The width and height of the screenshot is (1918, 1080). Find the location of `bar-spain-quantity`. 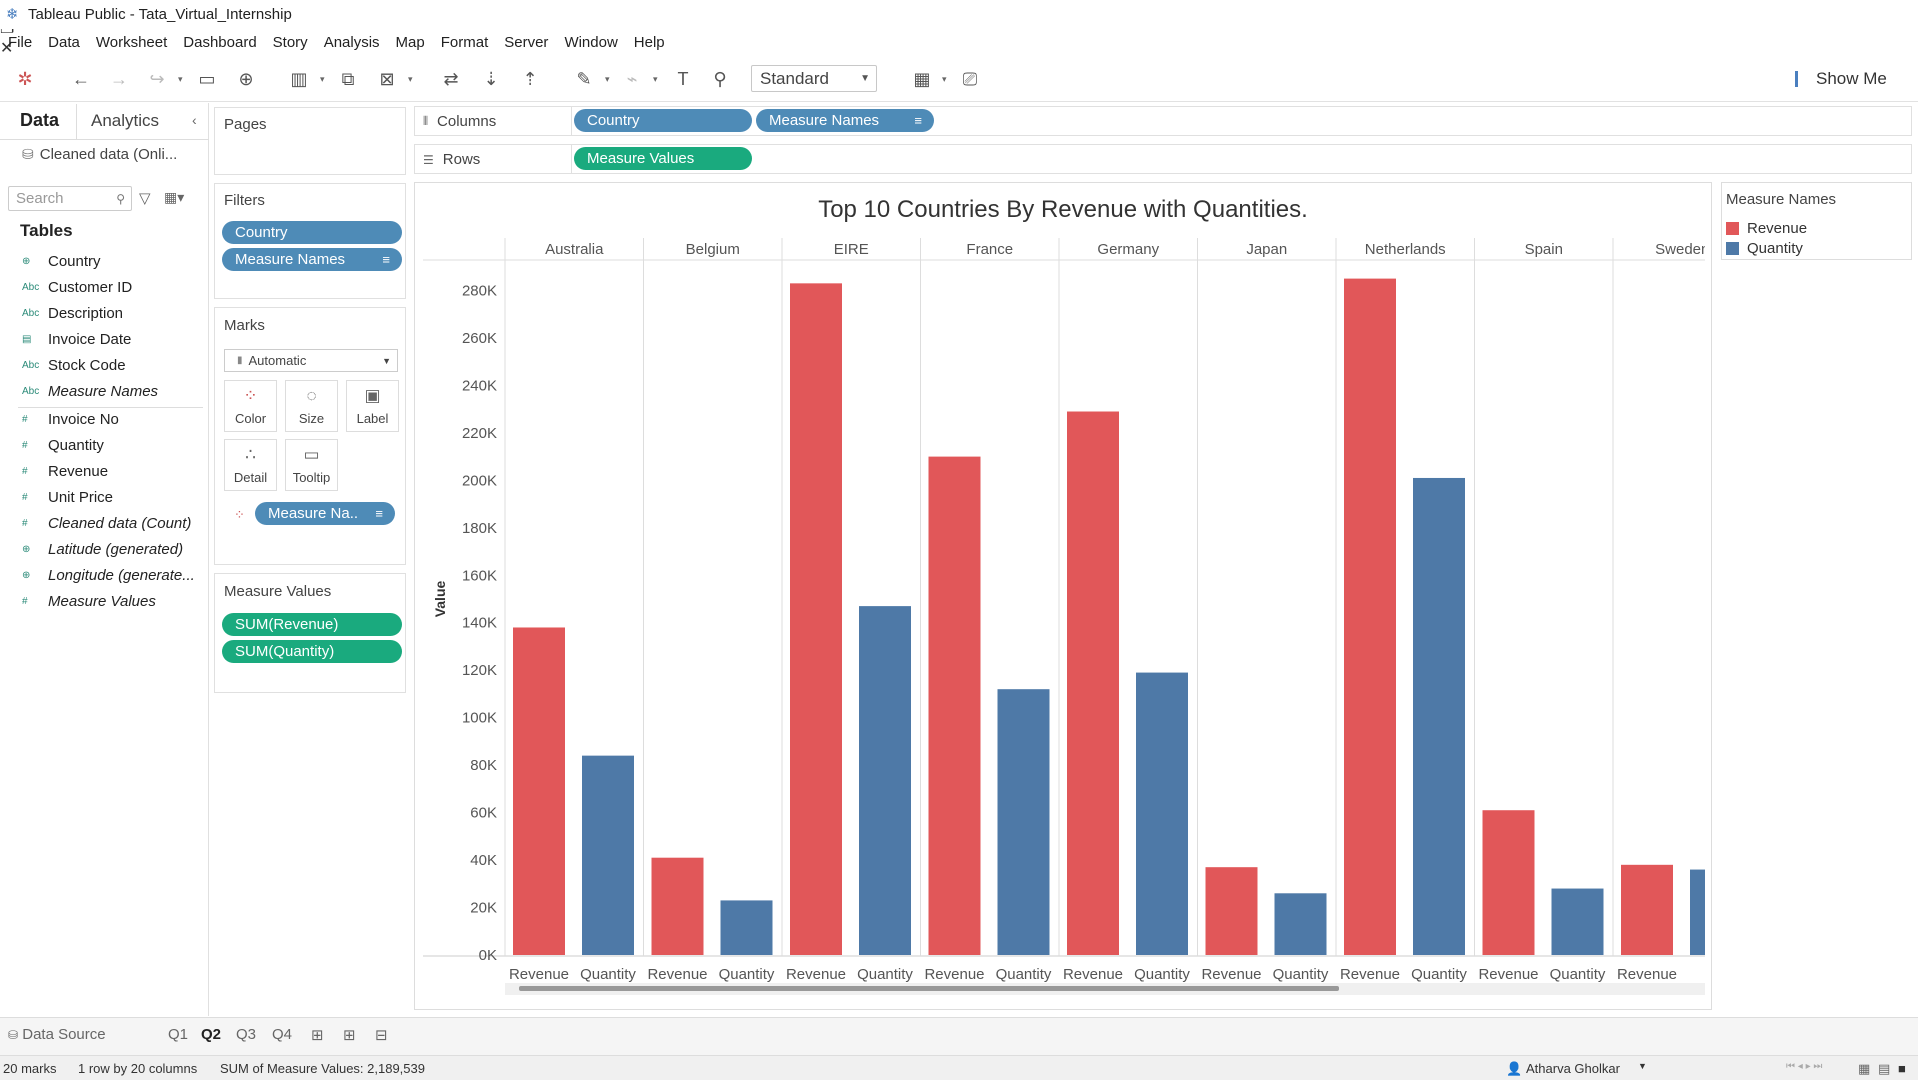

bar-spain-quantity is located at coordinates (1577, 921).